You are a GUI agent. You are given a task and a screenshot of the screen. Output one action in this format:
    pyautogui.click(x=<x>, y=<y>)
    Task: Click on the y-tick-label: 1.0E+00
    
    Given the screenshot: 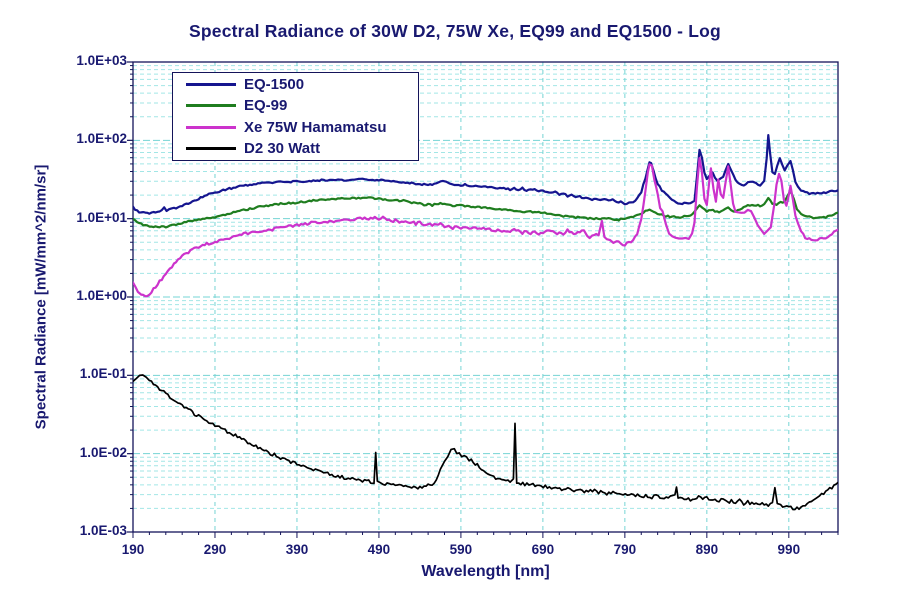 What is the action you would take?
    pyautogui.click(x=101, y=295)
    